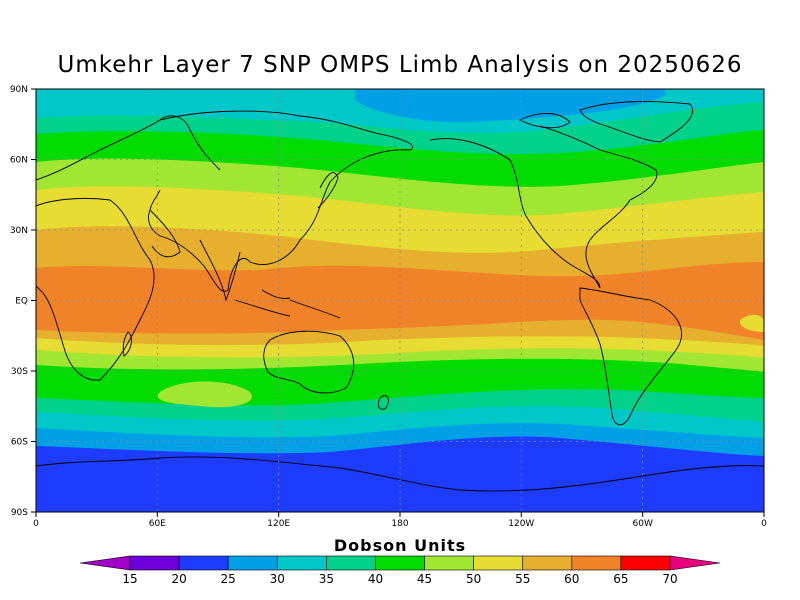 The width and height of the screenshot is (800, 600). I want to click on asia-coast, so click(280, 201).